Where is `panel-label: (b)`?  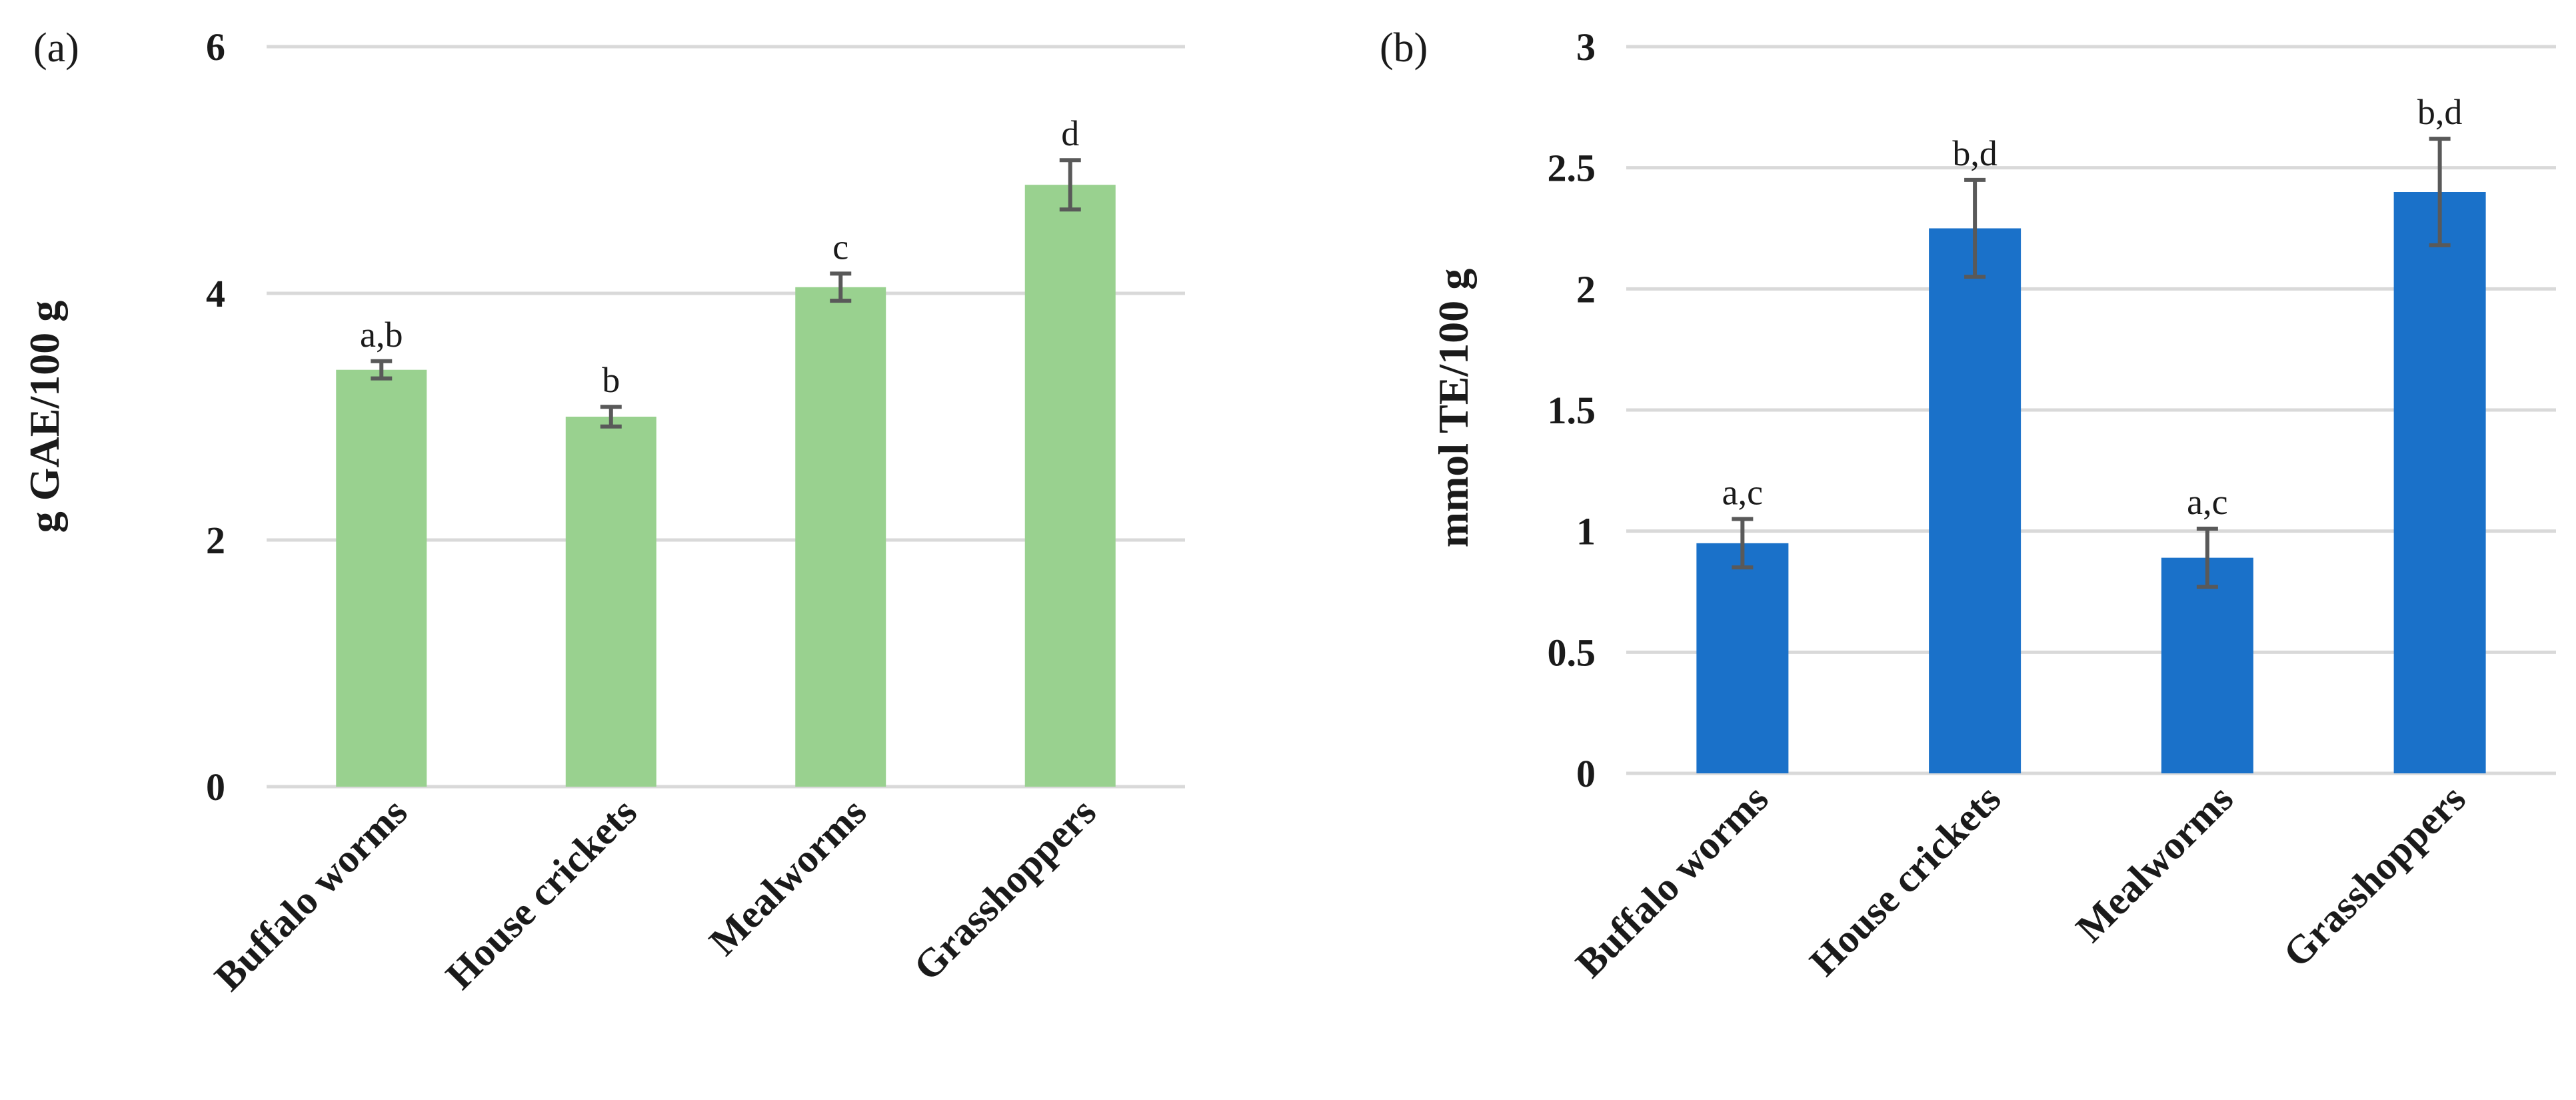
panel-label: (b) is located at coordinates (1404, 48).